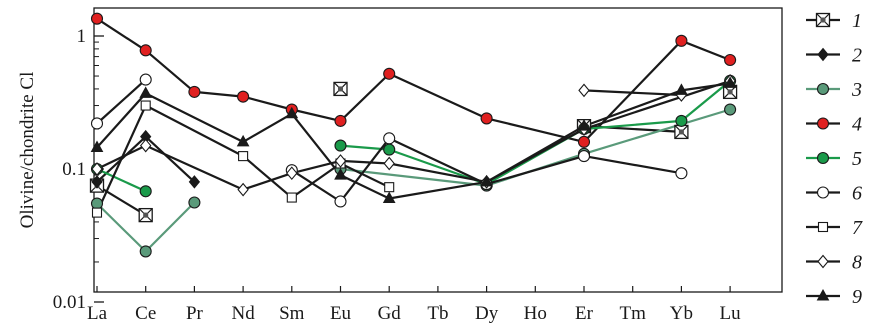 The image size is (873, 330). What do you see at coordinates (74, 169) in the screenshot?
I see `y-tick-label: 0.1` at bounding box center [74, 169].